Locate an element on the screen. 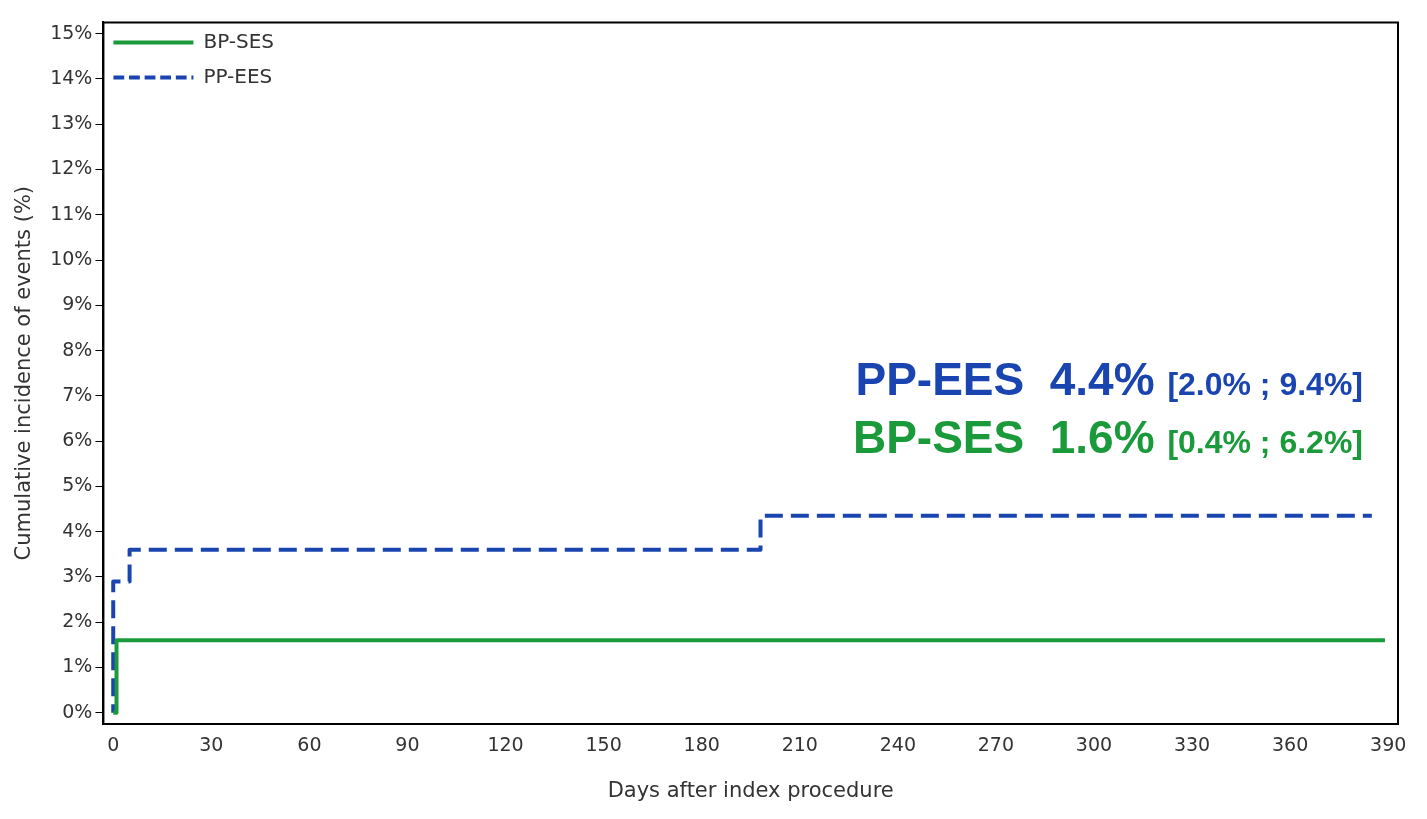  x-tick-label: 300 is located at coordinates (1094, 744).